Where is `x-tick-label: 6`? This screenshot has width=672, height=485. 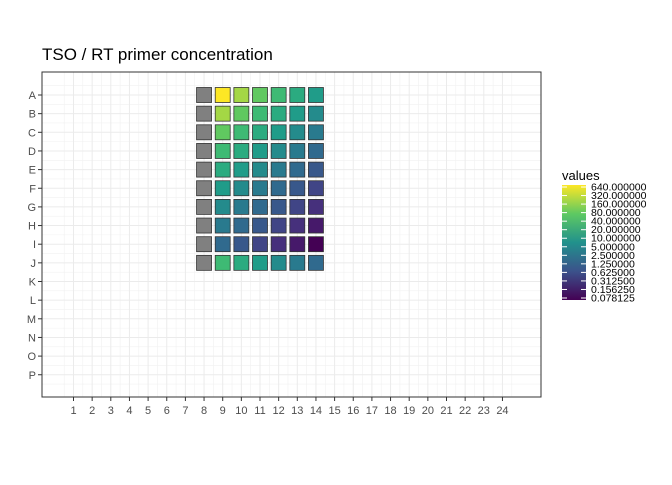 x-tick-label: 6 is located at coordinates (167, 411).